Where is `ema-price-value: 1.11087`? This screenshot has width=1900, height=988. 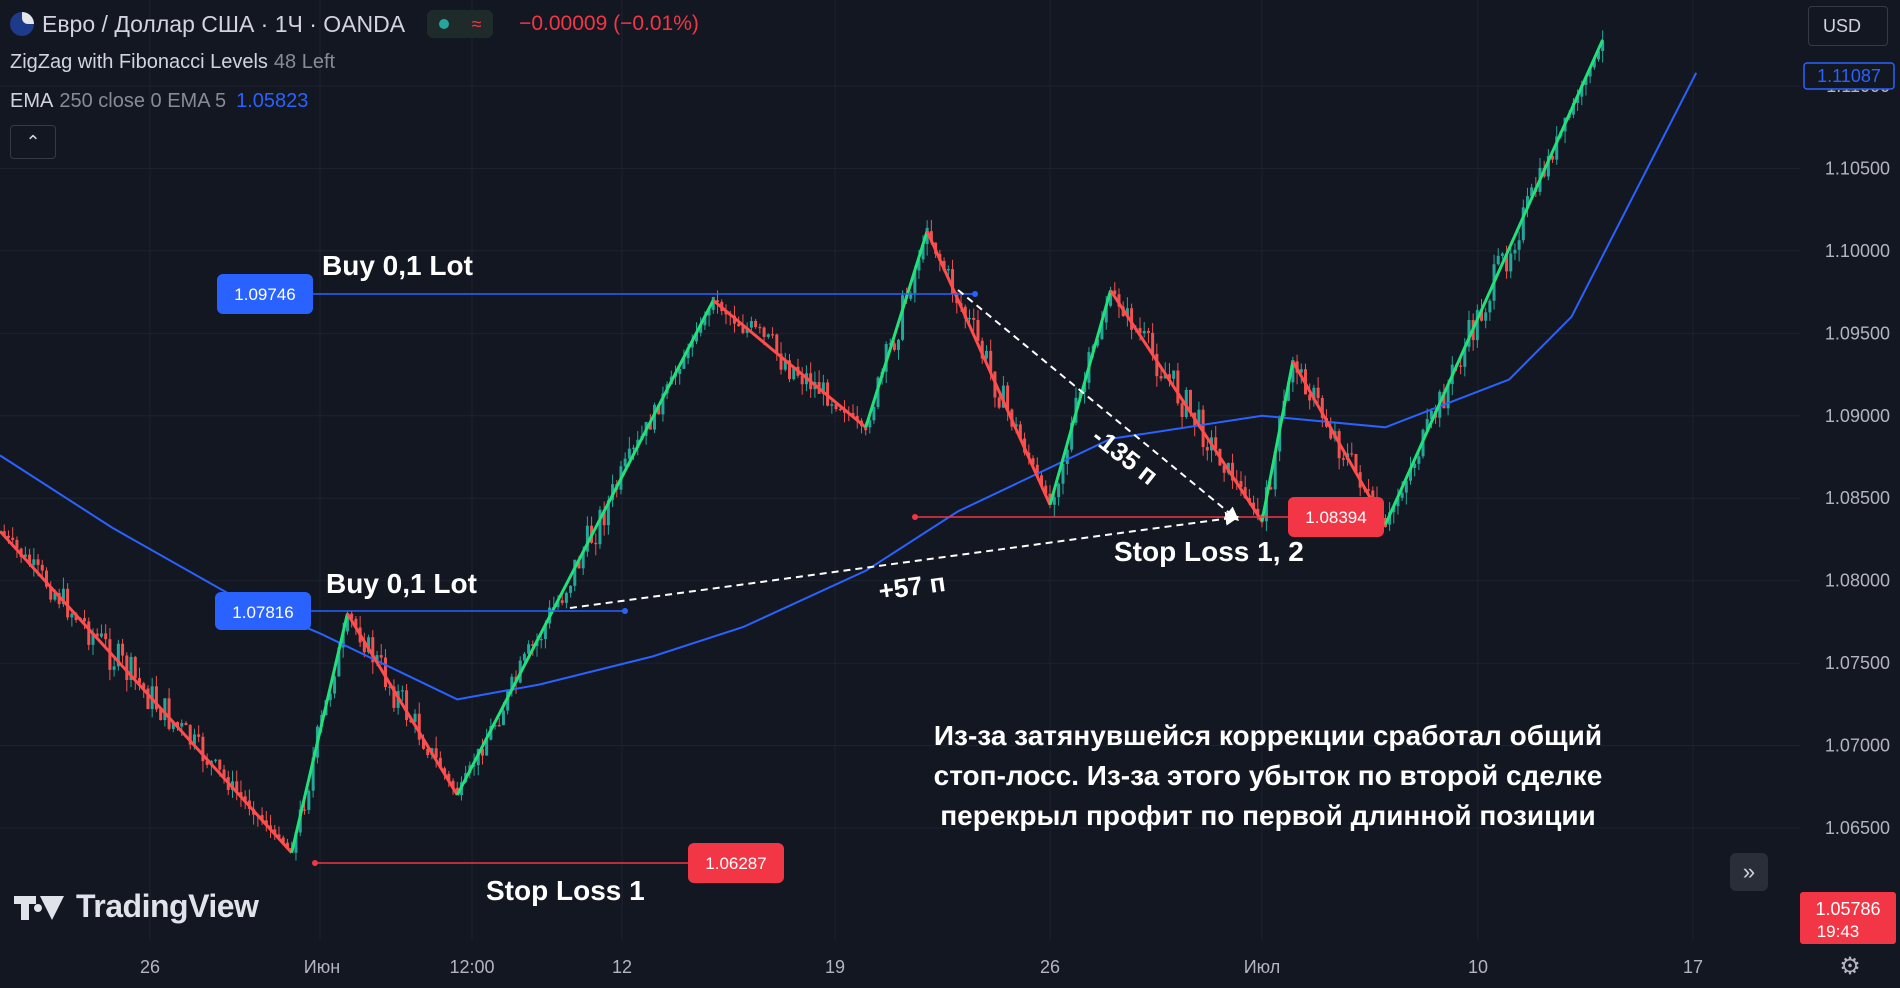 ema-price-value: 1.11087 is located at coordinates (1849, 76).